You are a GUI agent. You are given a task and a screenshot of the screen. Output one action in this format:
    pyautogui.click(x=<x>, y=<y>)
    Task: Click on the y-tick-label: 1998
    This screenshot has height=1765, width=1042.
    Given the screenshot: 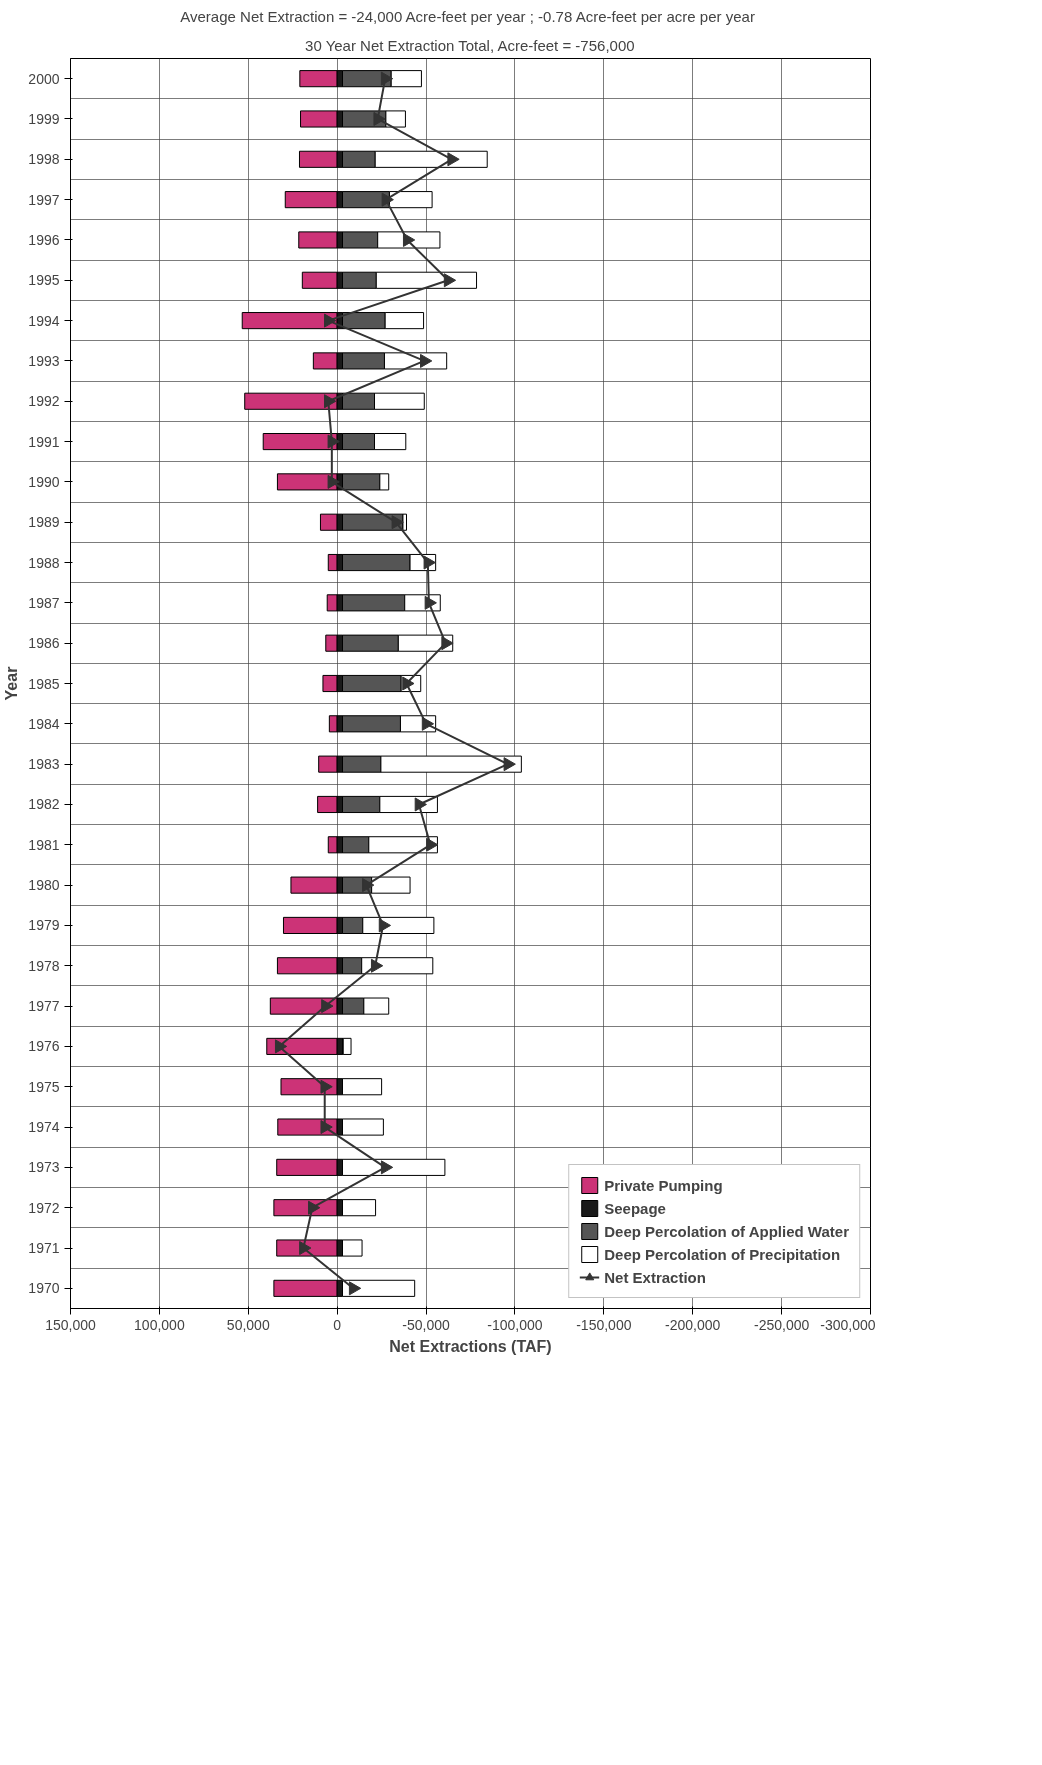 What is the action you would take?
    pyautogui.click(x=44, y=159)
    